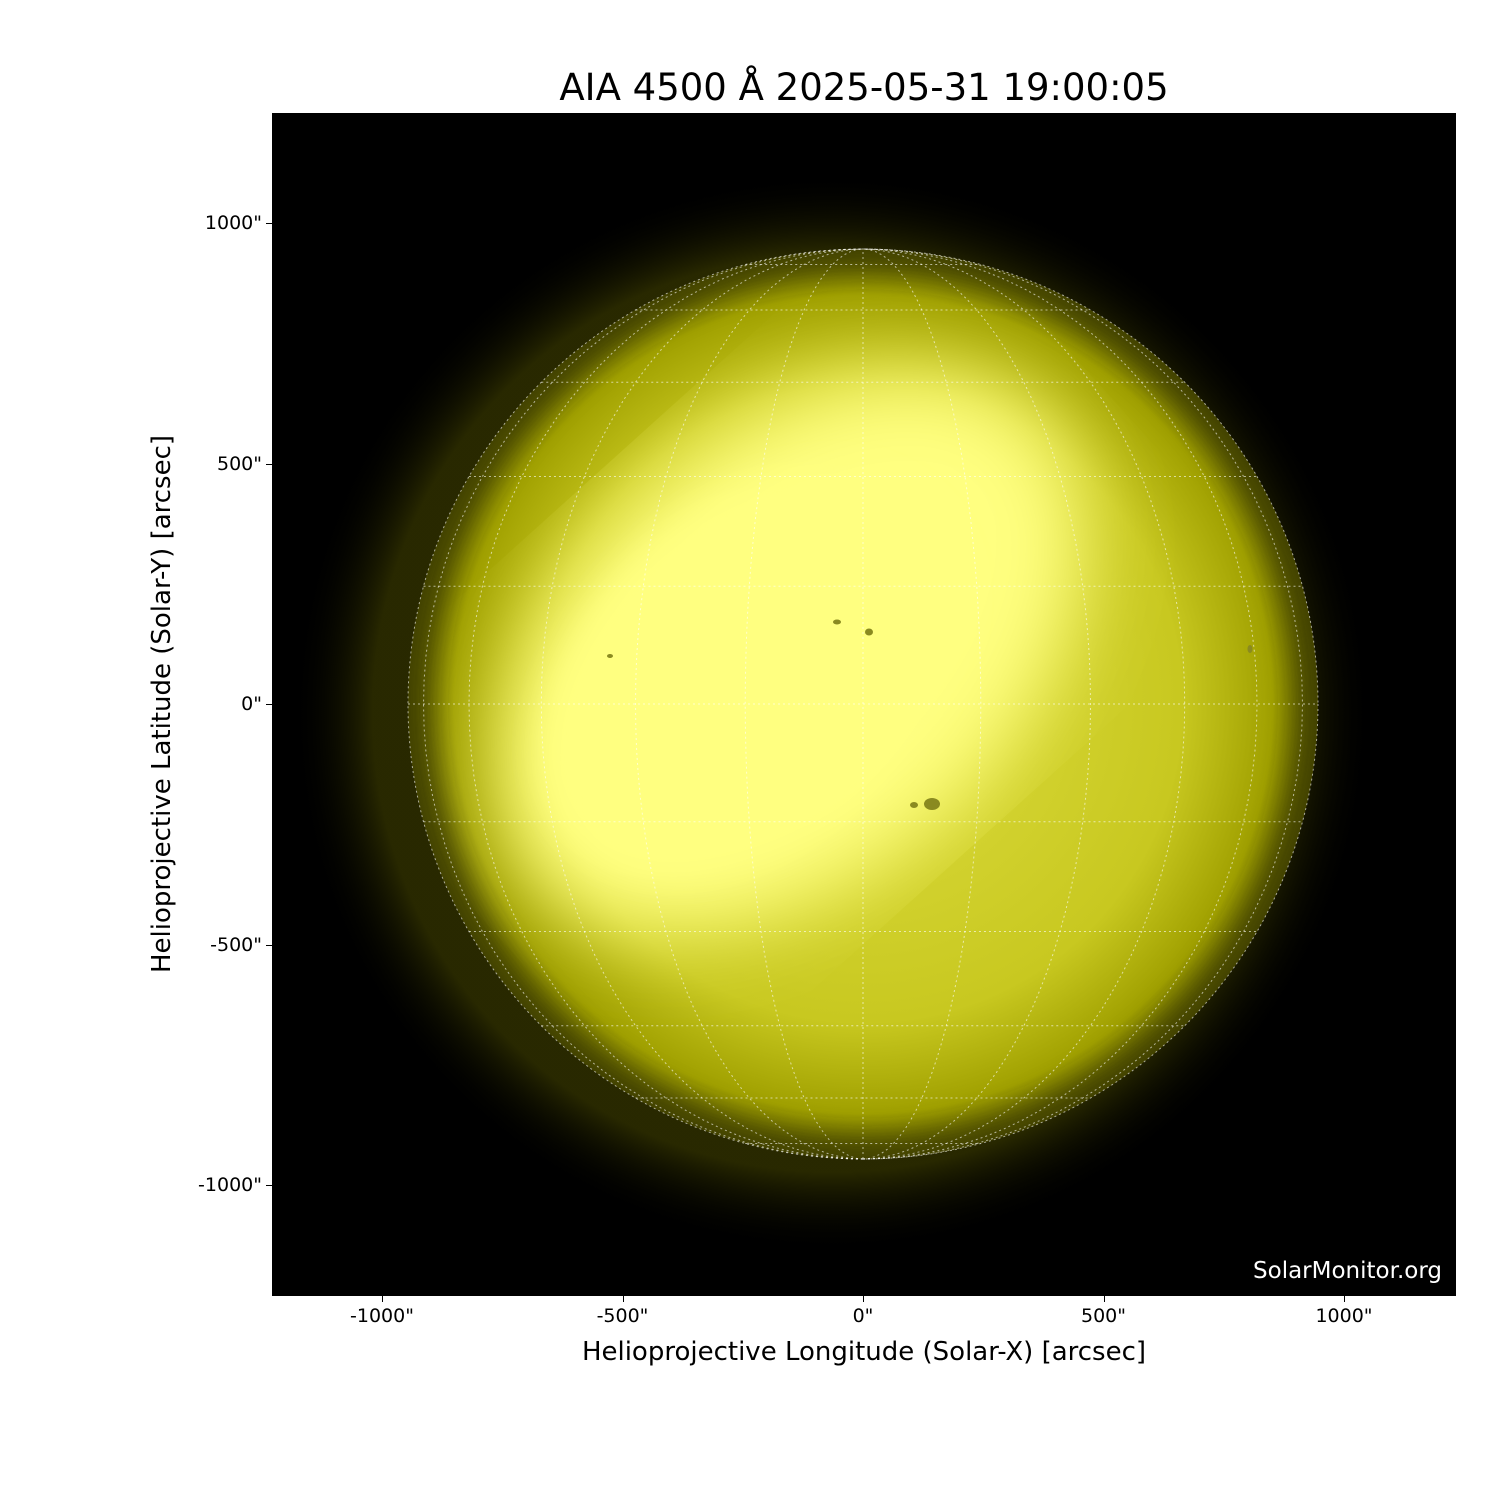 Image resolution: width=1500 pixels, height=1500 pixels. What do you see at coordinates (382, 1316) in the screenshot?
I see `x-tick-label: -1000"` at bounding box center [382, 1316].